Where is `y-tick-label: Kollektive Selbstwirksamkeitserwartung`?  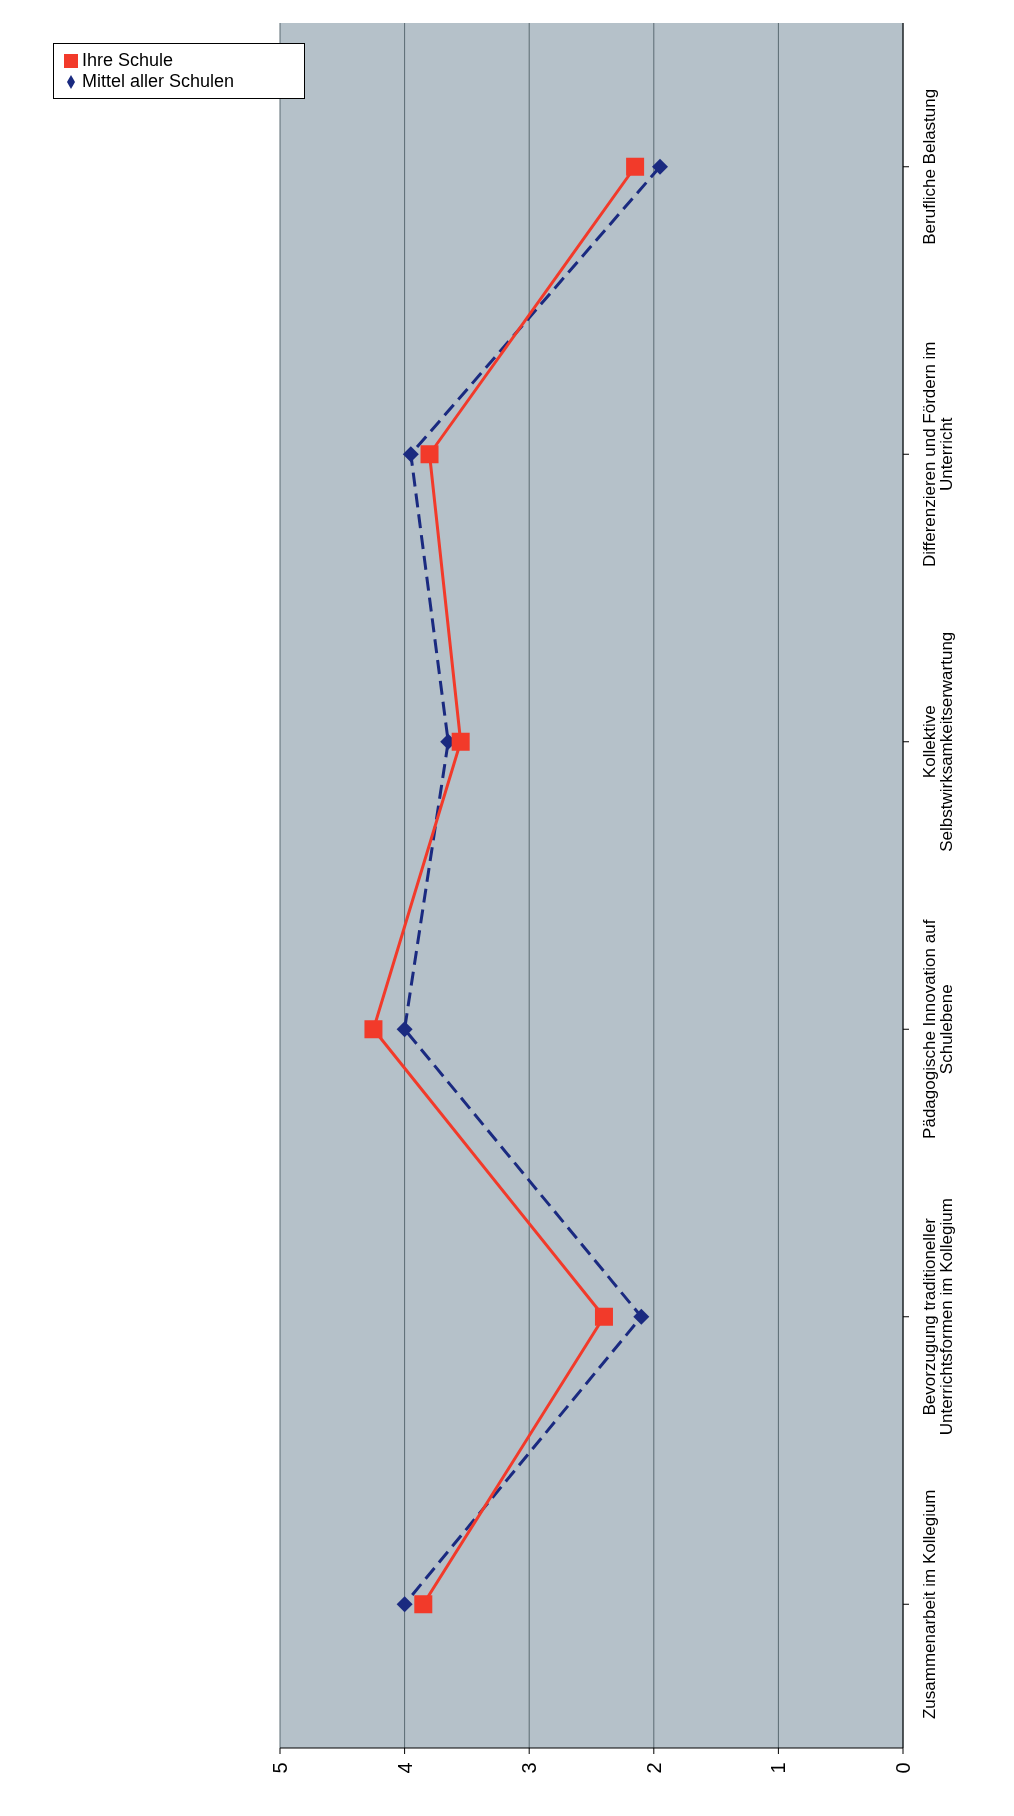 y-tick-label: Kollektive Selbstwirksamkeitserwartung is located at coordinates (938, 741).